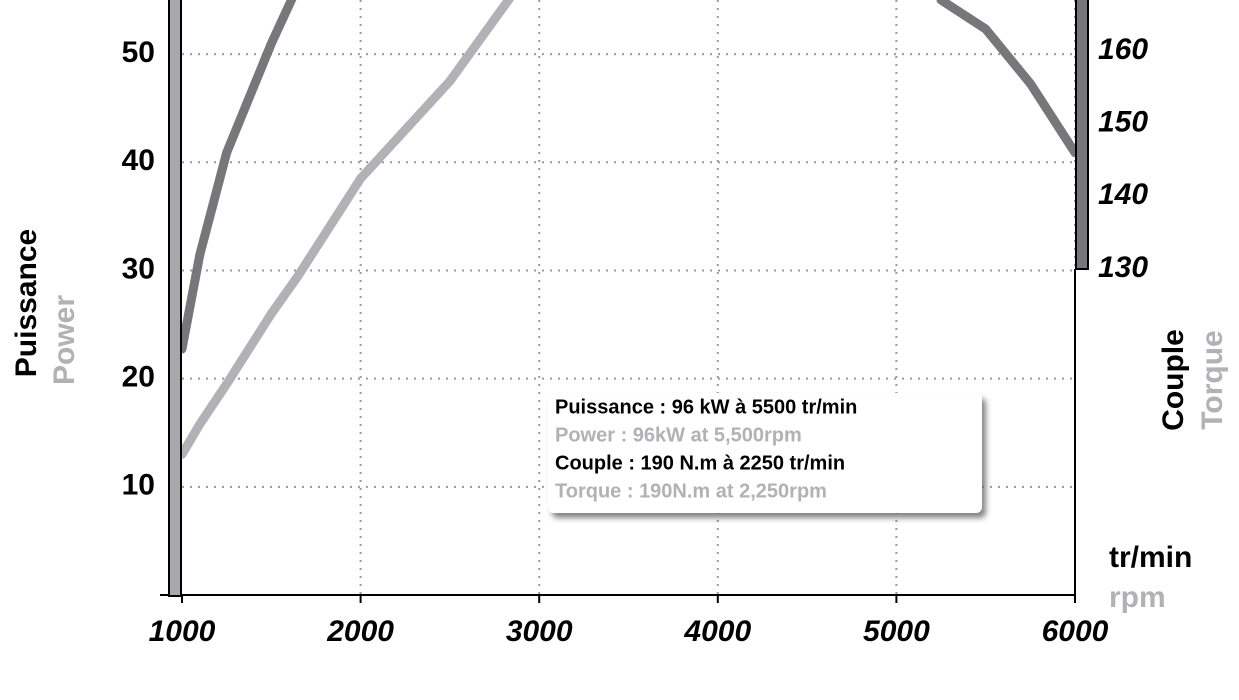 This screenshot has width=1239, height=700. What do you see at coordinates (138, 485) in the screenshot?
I see `y-tick-label: 10` at bounding box center [138, 485].